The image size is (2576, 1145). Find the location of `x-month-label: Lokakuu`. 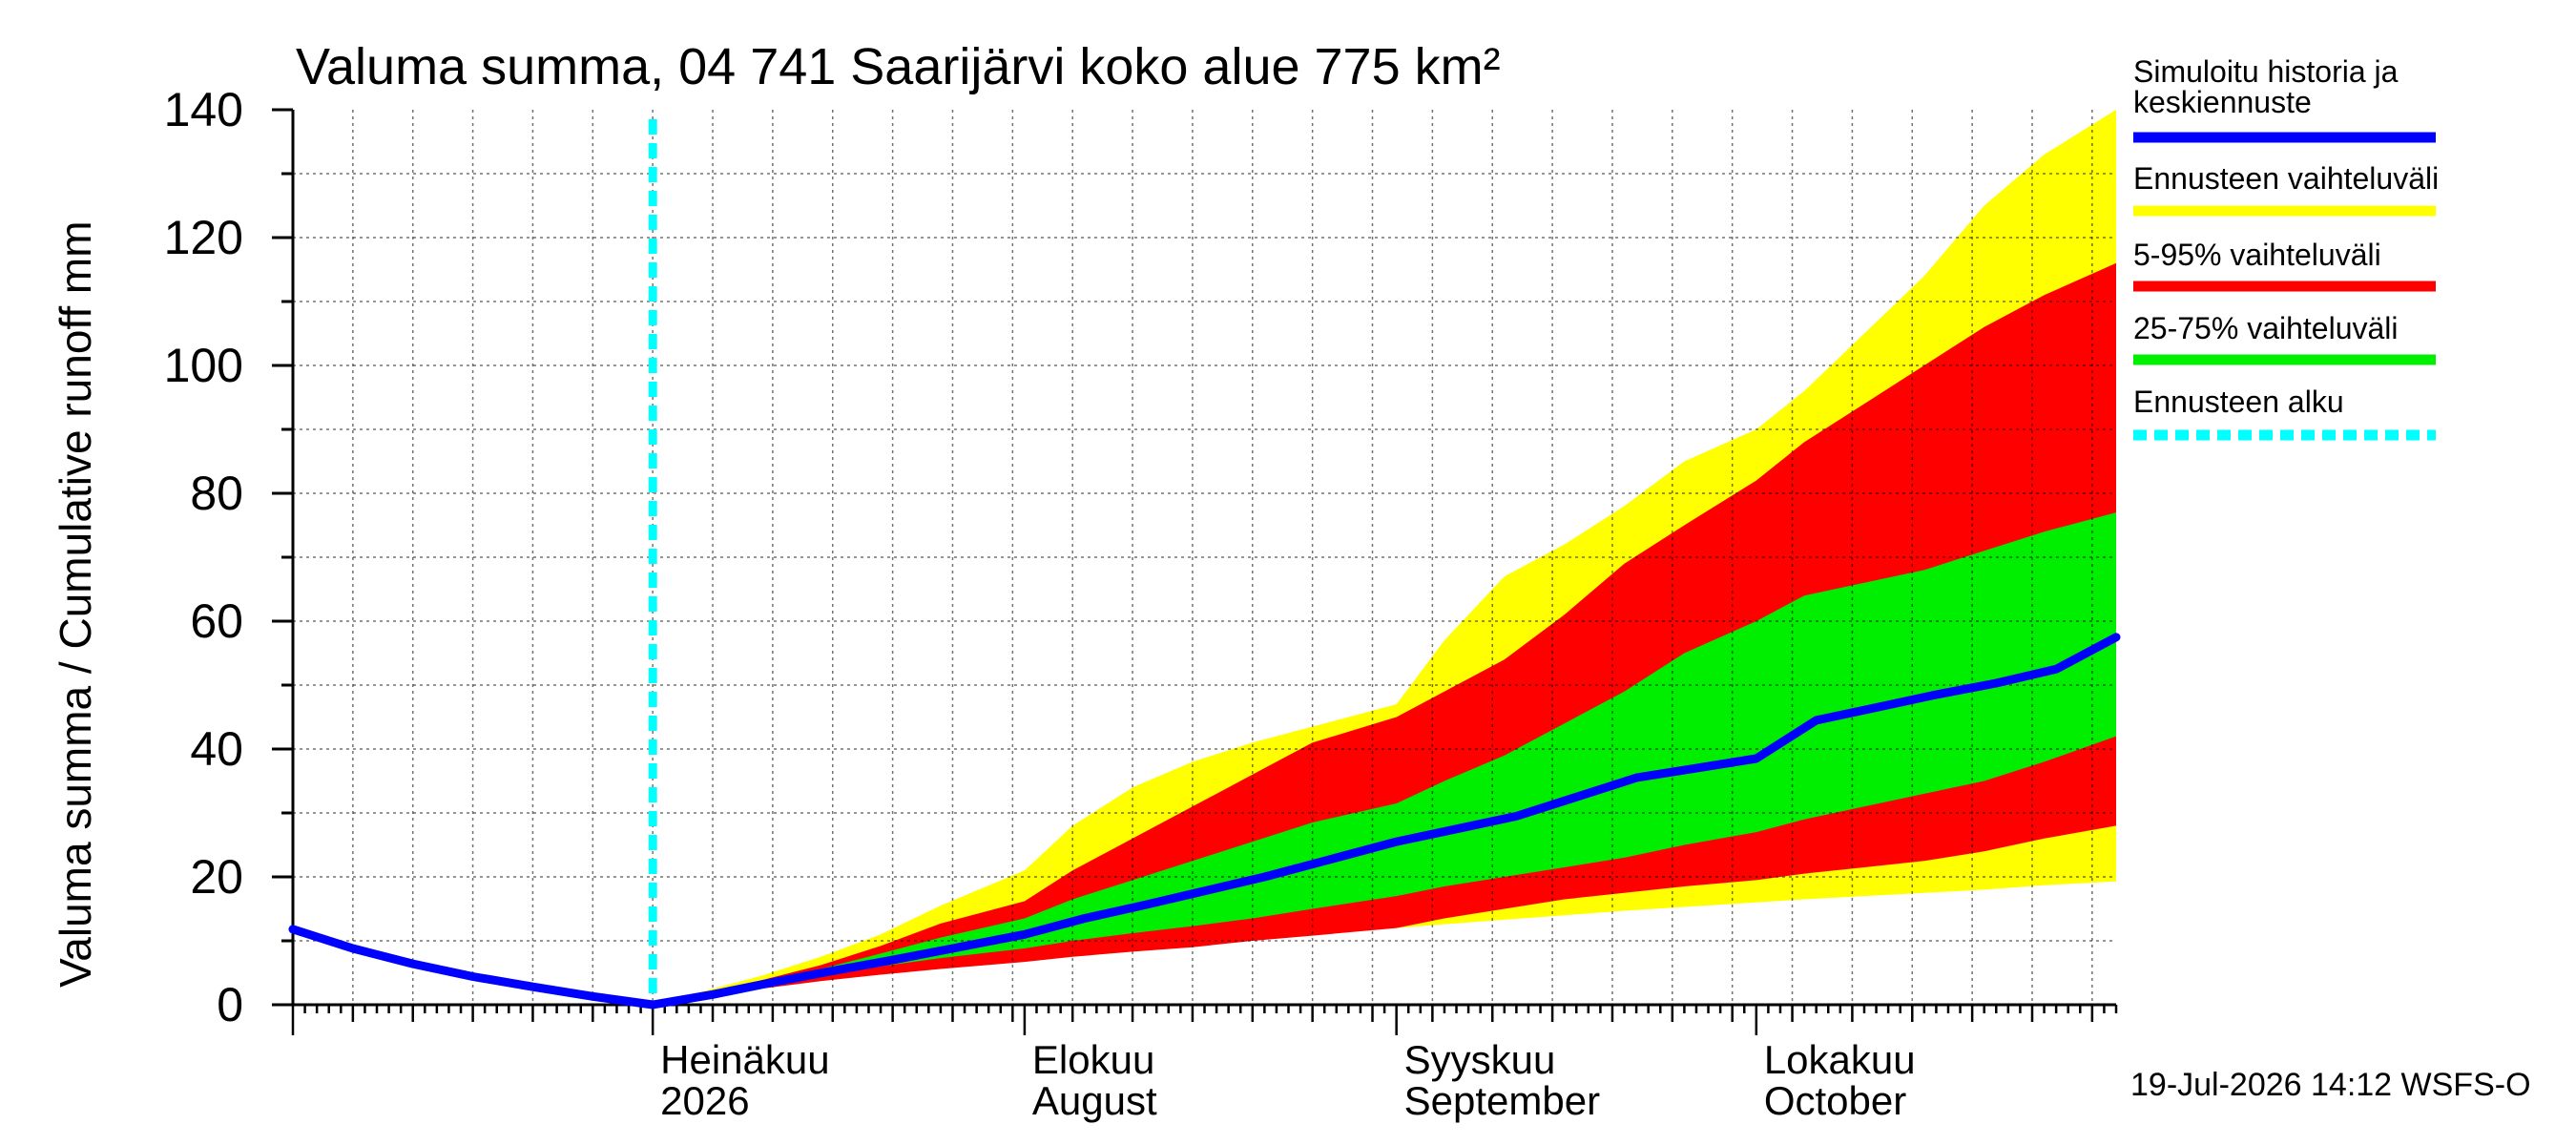

x-month-label: Lokakuu is located at coordinates (1840, 1060).